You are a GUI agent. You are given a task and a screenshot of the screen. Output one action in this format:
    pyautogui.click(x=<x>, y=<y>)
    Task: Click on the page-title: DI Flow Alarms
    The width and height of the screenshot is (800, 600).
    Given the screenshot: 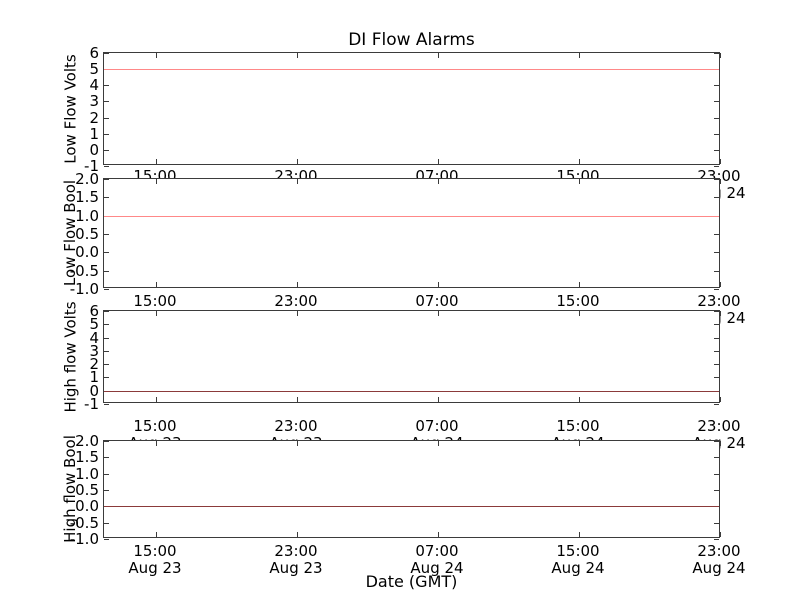 What is the action you would take?
    pyautogui.click(x=411, y=40)
    